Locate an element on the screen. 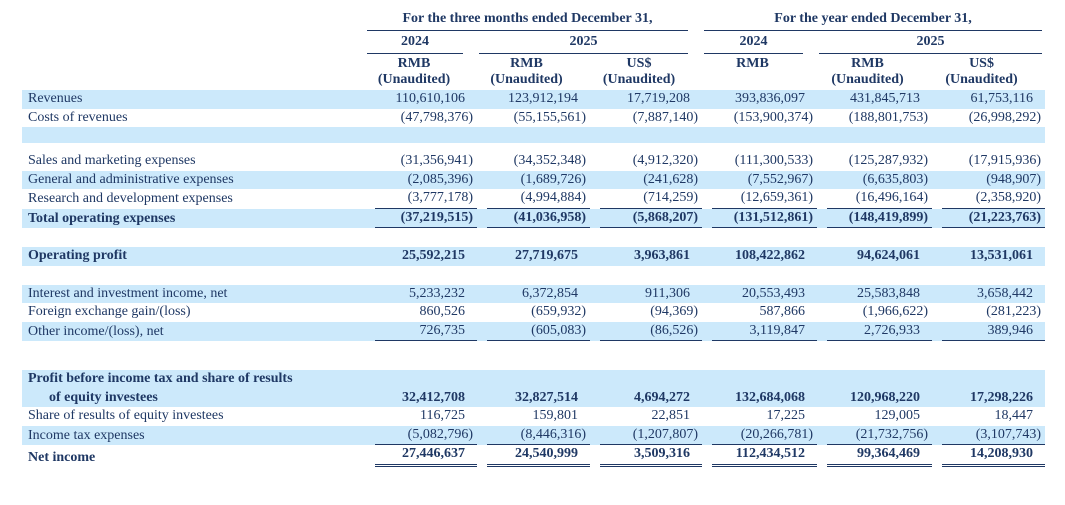  value-cell: (55,155,561) is located at coordinates (533, 118).